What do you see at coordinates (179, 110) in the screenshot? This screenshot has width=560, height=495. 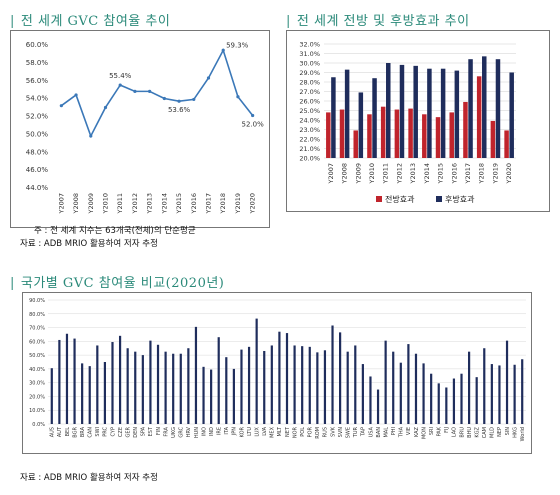 I see `data-label: 53.6%` at bounding box center [179, 110].